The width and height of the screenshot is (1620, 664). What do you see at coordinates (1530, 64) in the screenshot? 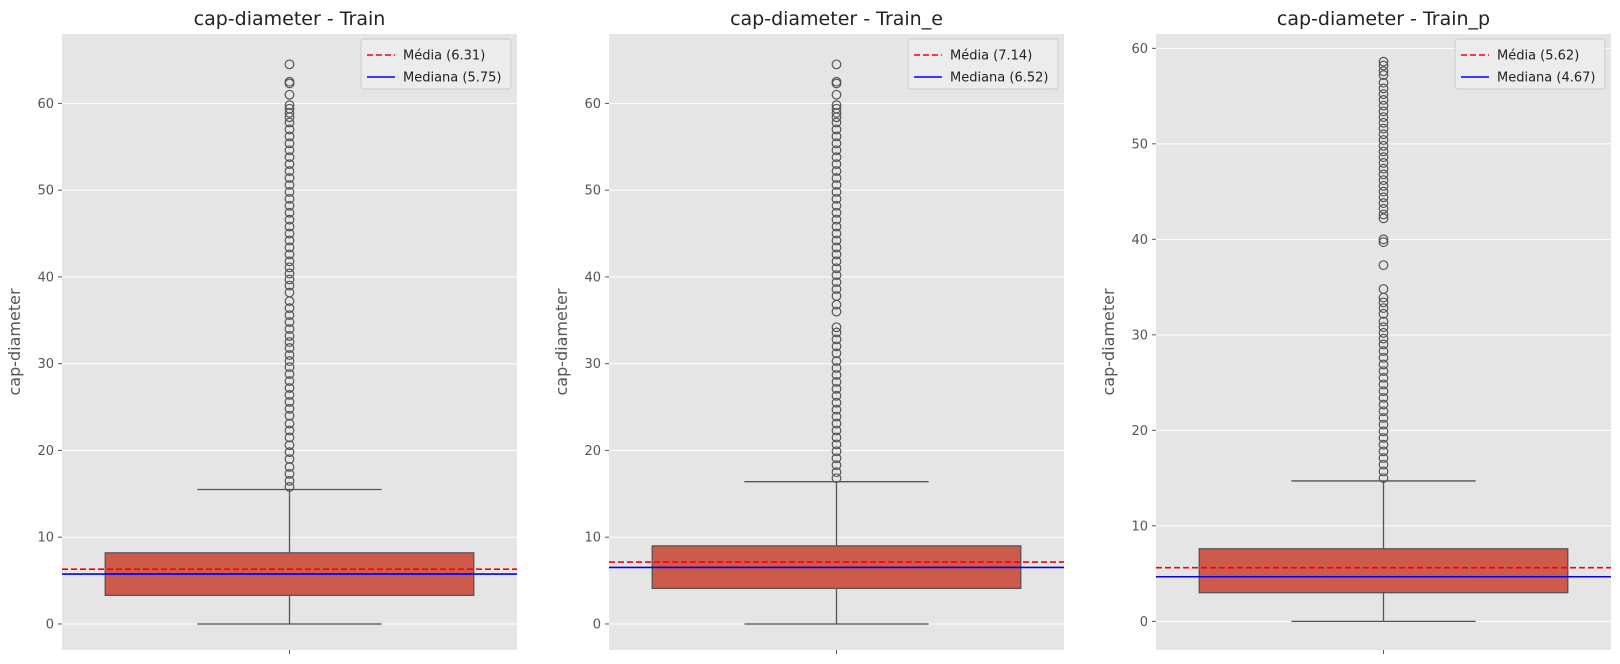
I see `legend: Média (5.62) Mediana (4.67)` at bounding box center [1530, 64].